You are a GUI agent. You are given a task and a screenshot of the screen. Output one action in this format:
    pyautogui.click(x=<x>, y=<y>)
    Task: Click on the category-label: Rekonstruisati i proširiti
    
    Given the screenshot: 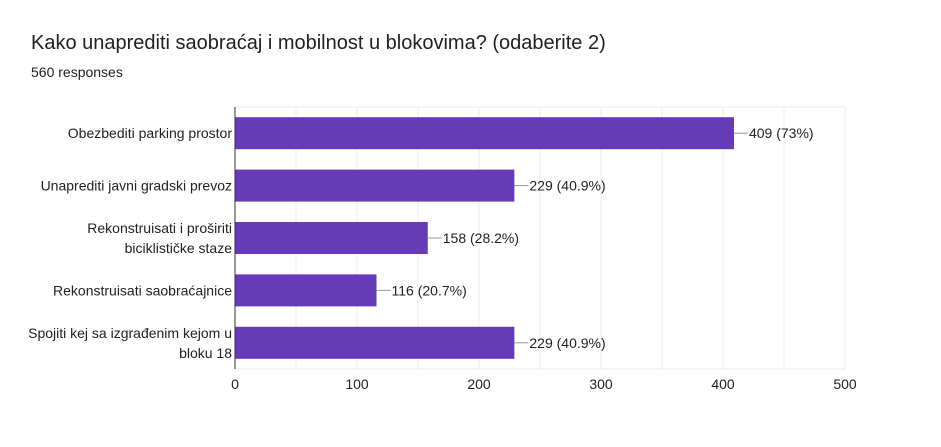 What is the action you would take?
    pyautogui.click(x=159, y=228)
    